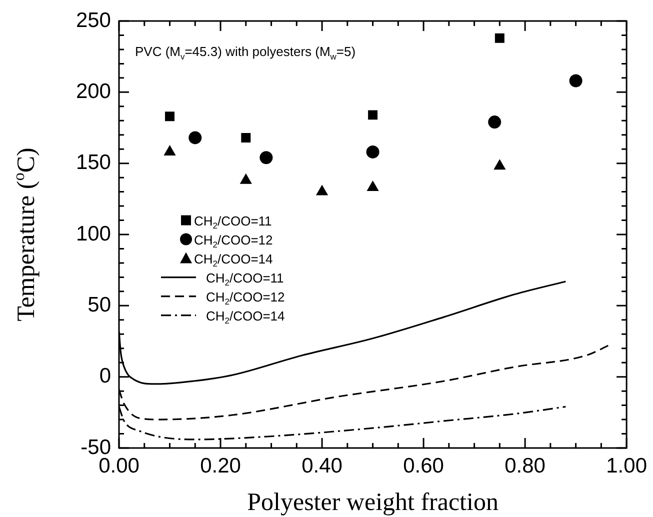 The height and width of the screenshot is (517, 653). Describe the element at coordinates (322, 466) in the screenshot. I see `x-tick-label: 0.40` at that location.